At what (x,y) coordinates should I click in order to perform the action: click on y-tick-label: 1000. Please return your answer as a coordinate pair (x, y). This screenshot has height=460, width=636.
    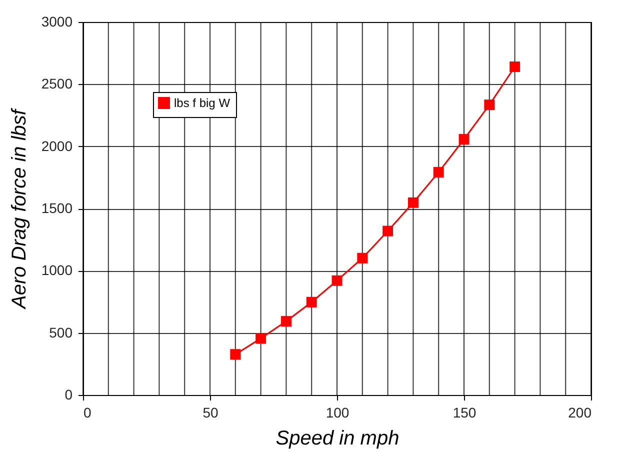
    Looking at the image, I should click on (57, 270).